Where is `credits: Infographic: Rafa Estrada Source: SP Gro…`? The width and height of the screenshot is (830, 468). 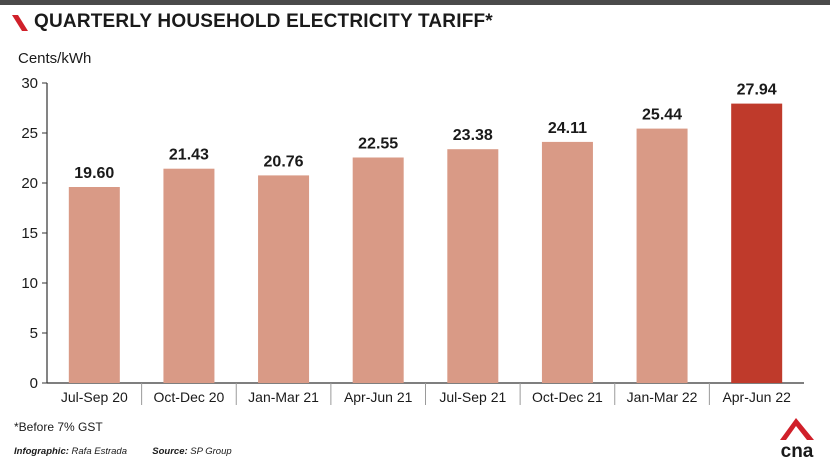
credits: Infographic: Rafa Estrada Source: SP Gro… is located at coordinates (123, 451).